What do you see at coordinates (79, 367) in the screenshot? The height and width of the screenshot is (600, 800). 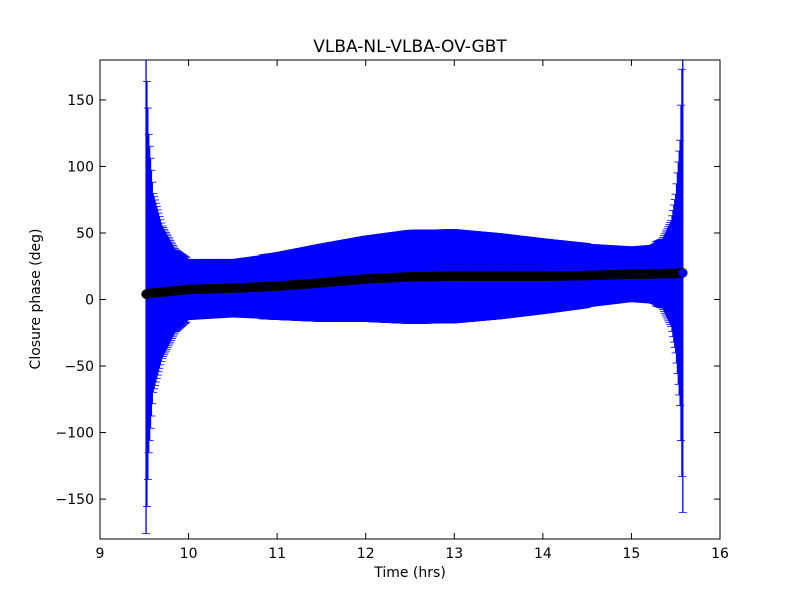 I see `y-tick-label: −50` at bounding box center [79, 367].